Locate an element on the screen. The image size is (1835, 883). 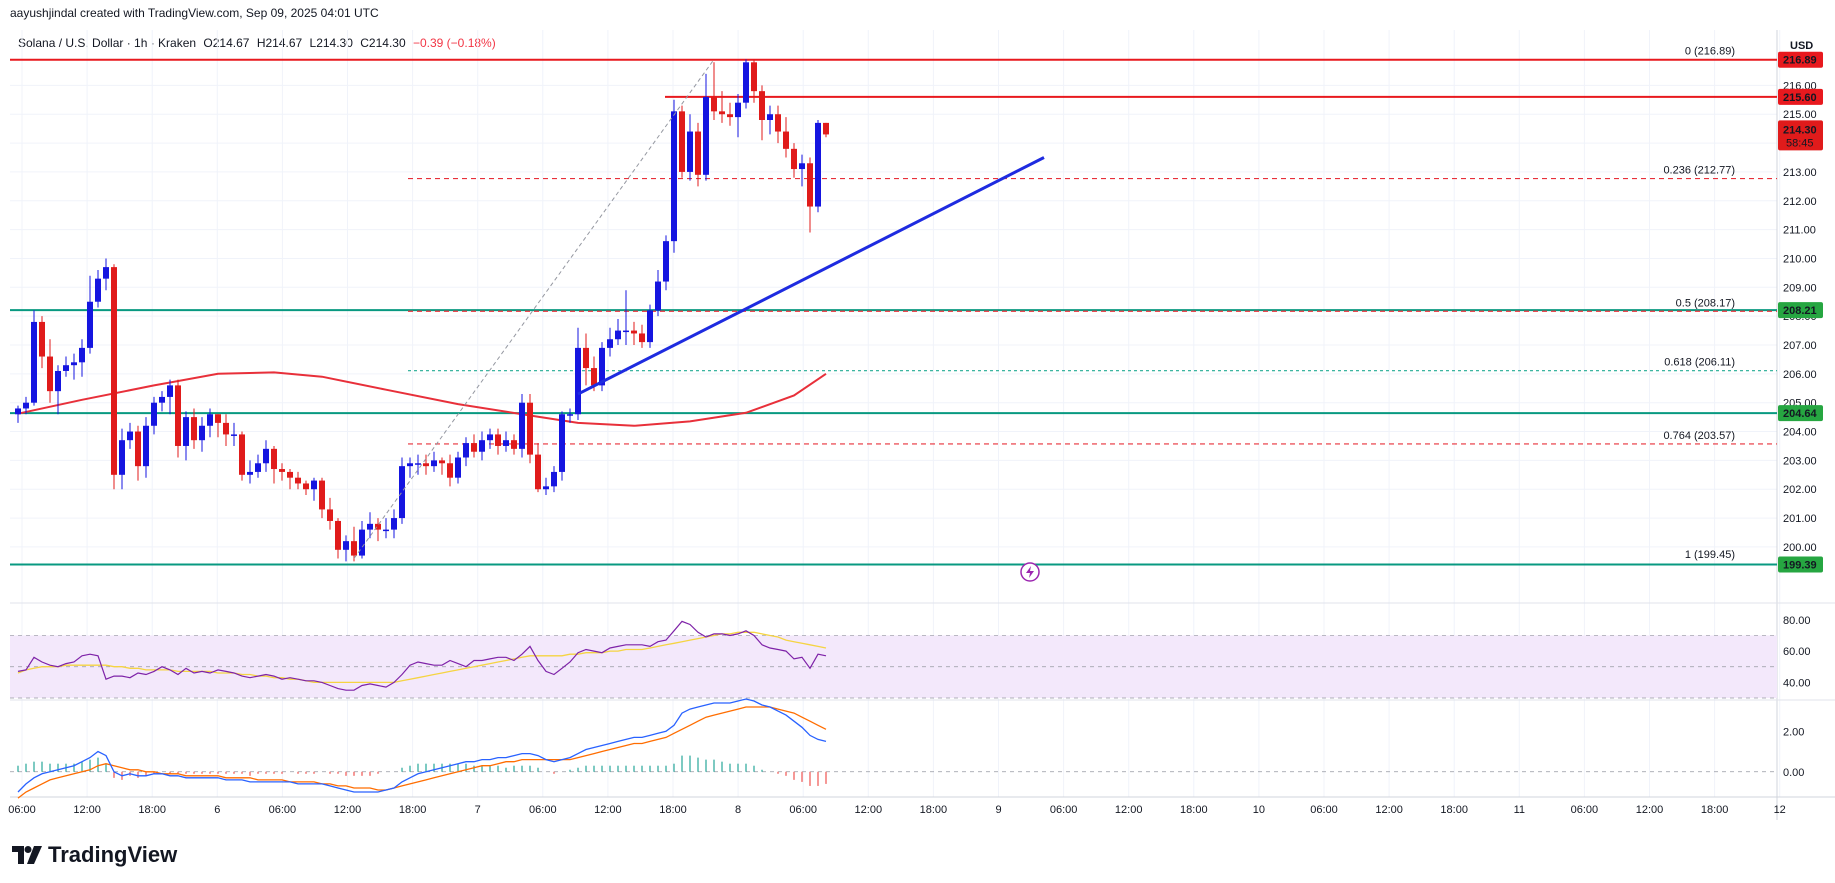
price-tick-label: 206.00 is located at coordinates (1800, 375).